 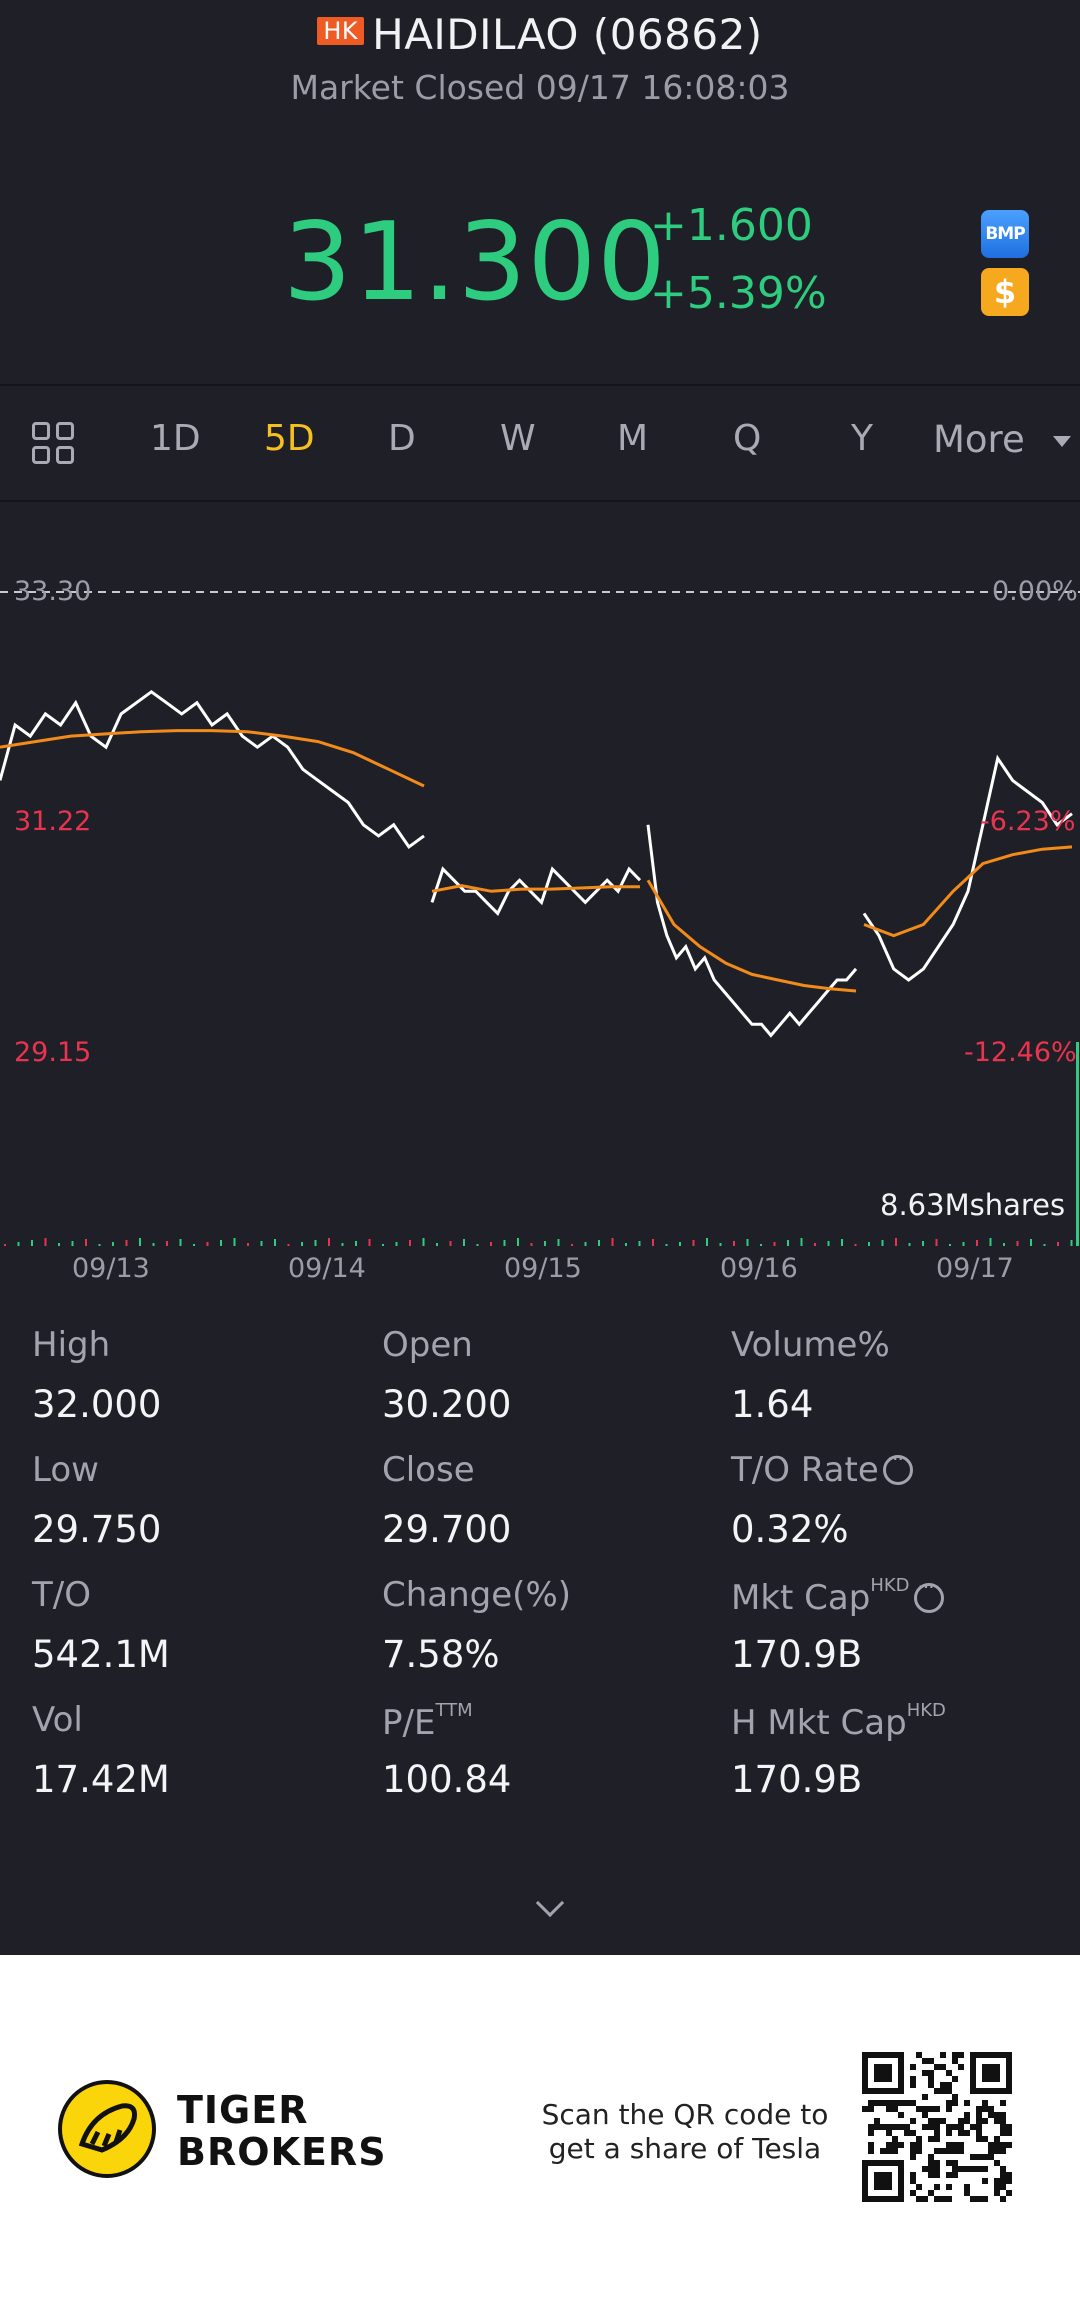 What do you see at coordinates (475, 262) in the screenshot?
I see `last-price: 31.300` at bounding box center [475, 262].